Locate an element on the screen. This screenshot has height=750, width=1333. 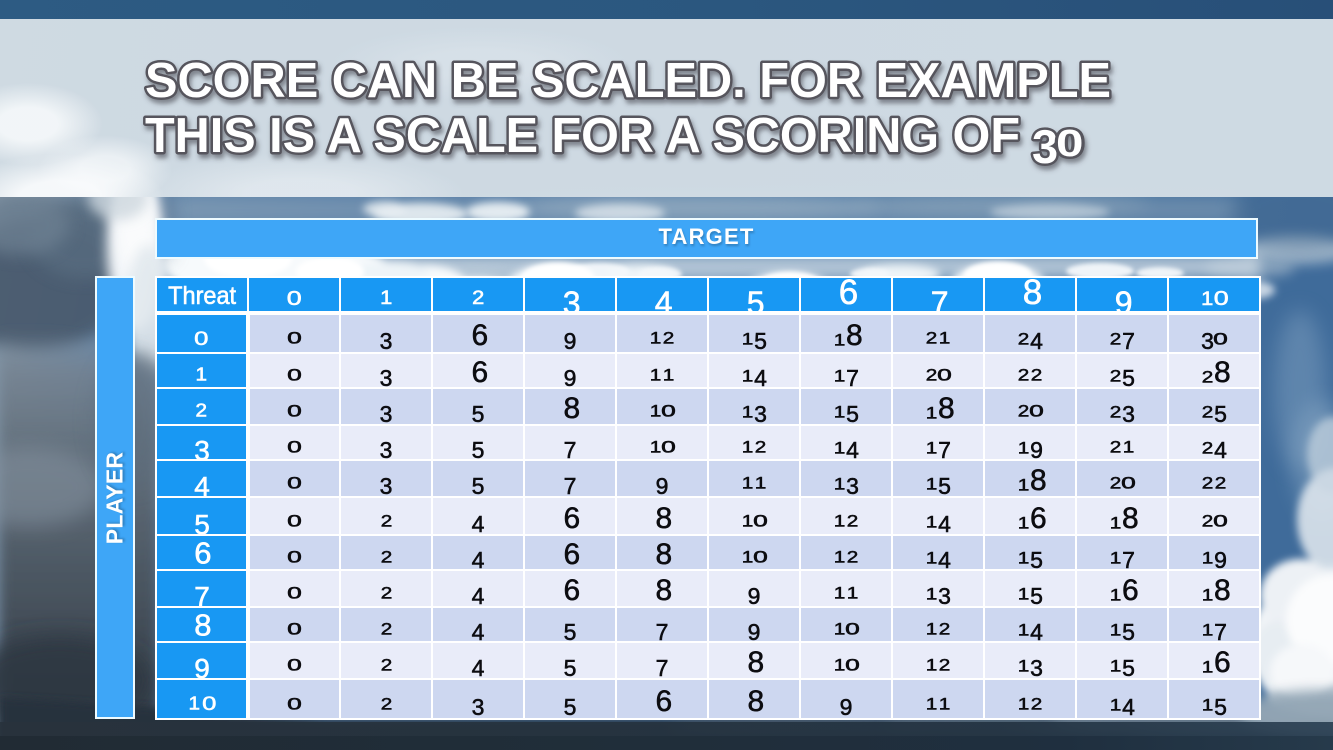
svg-text:THIS IS A SCALE FOR A SCORING: THIS IS A SCALE FOR A SCORING OF is located at coordinates (582, 136).